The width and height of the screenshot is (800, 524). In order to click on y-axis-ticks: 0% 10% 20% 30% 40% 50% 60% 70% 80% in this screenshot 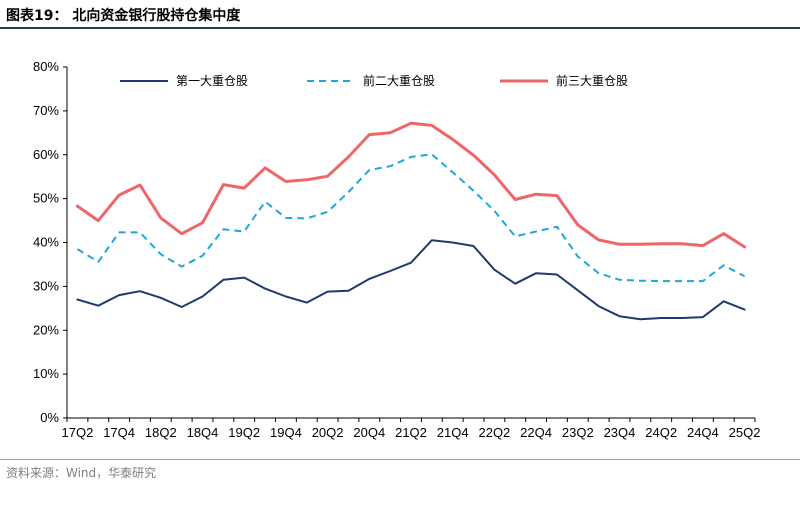, I will do `click(50, 242)`.